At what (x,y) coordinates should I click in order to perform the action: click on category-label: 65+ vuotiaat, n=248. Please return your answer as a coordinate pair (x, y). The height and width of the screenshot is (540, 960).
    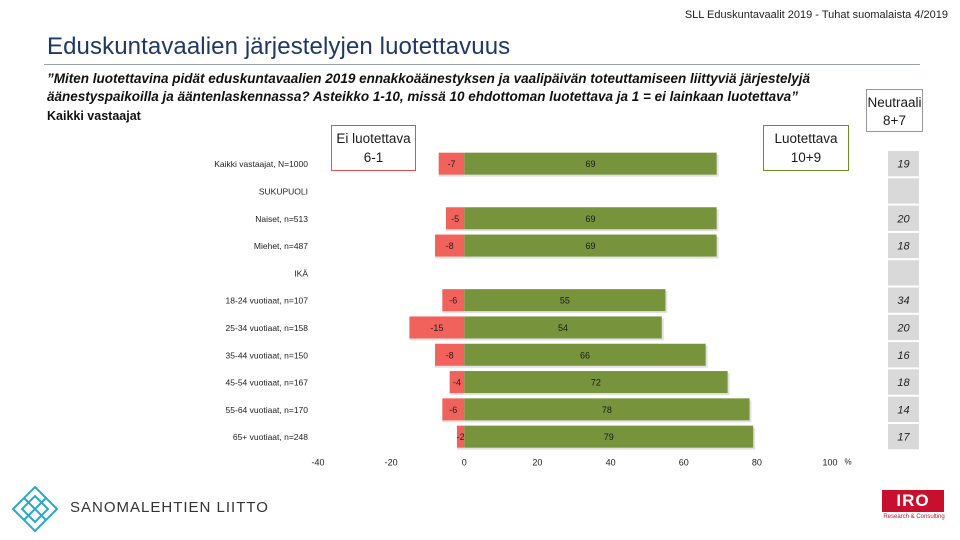
    Looking at the image, I should click on (270, 437).